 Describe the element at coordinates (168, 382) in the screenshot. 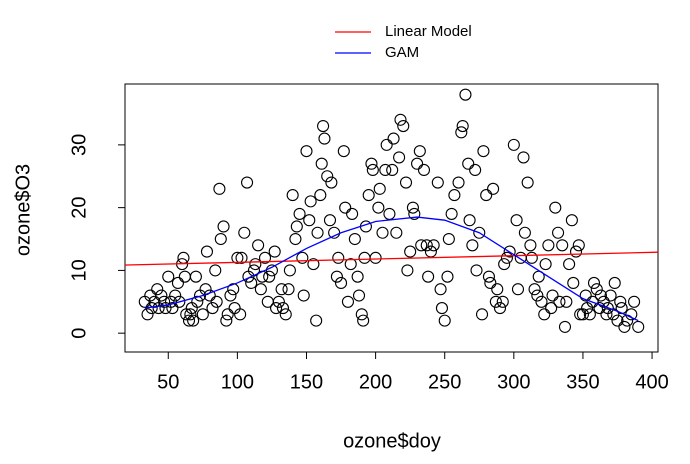

I see `x-tick-label: 50` at that location.